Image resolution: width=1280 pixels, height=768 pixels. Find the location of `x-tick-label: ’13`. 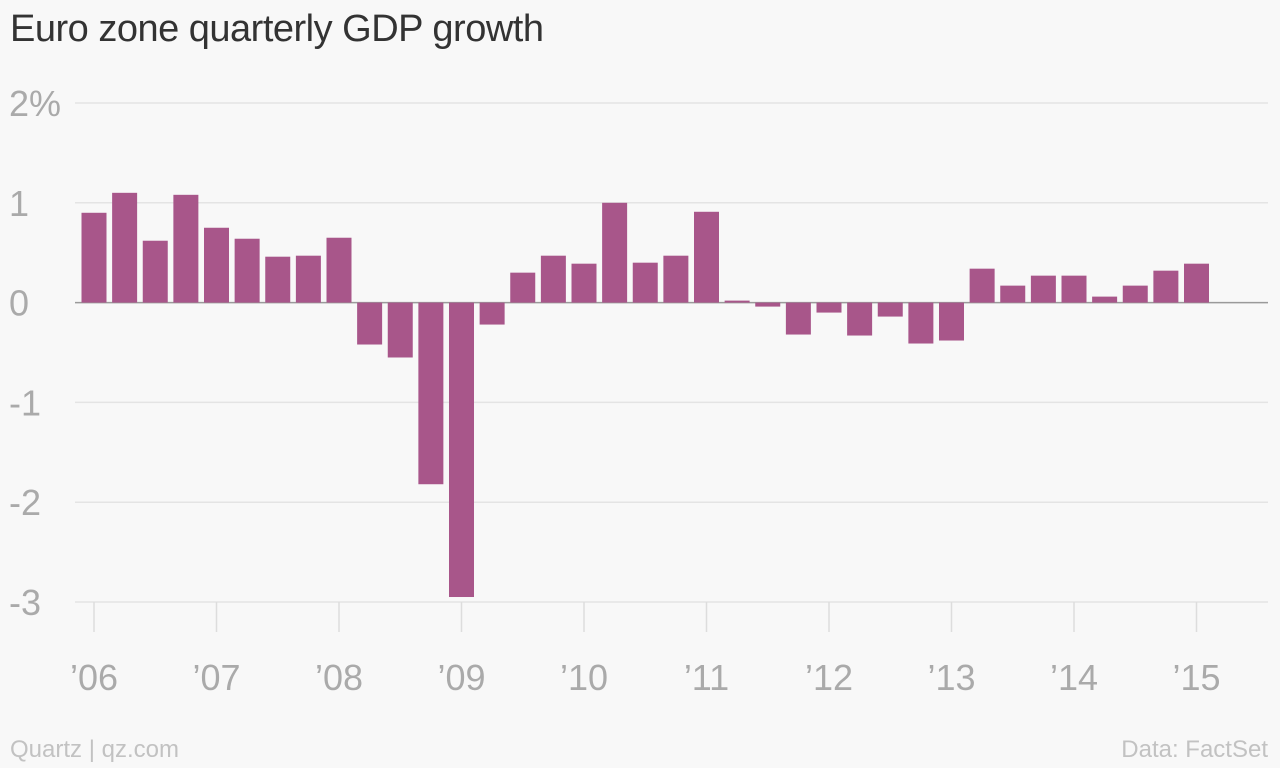

x-tick-label: ’13 is located at coordinates (951, 677).